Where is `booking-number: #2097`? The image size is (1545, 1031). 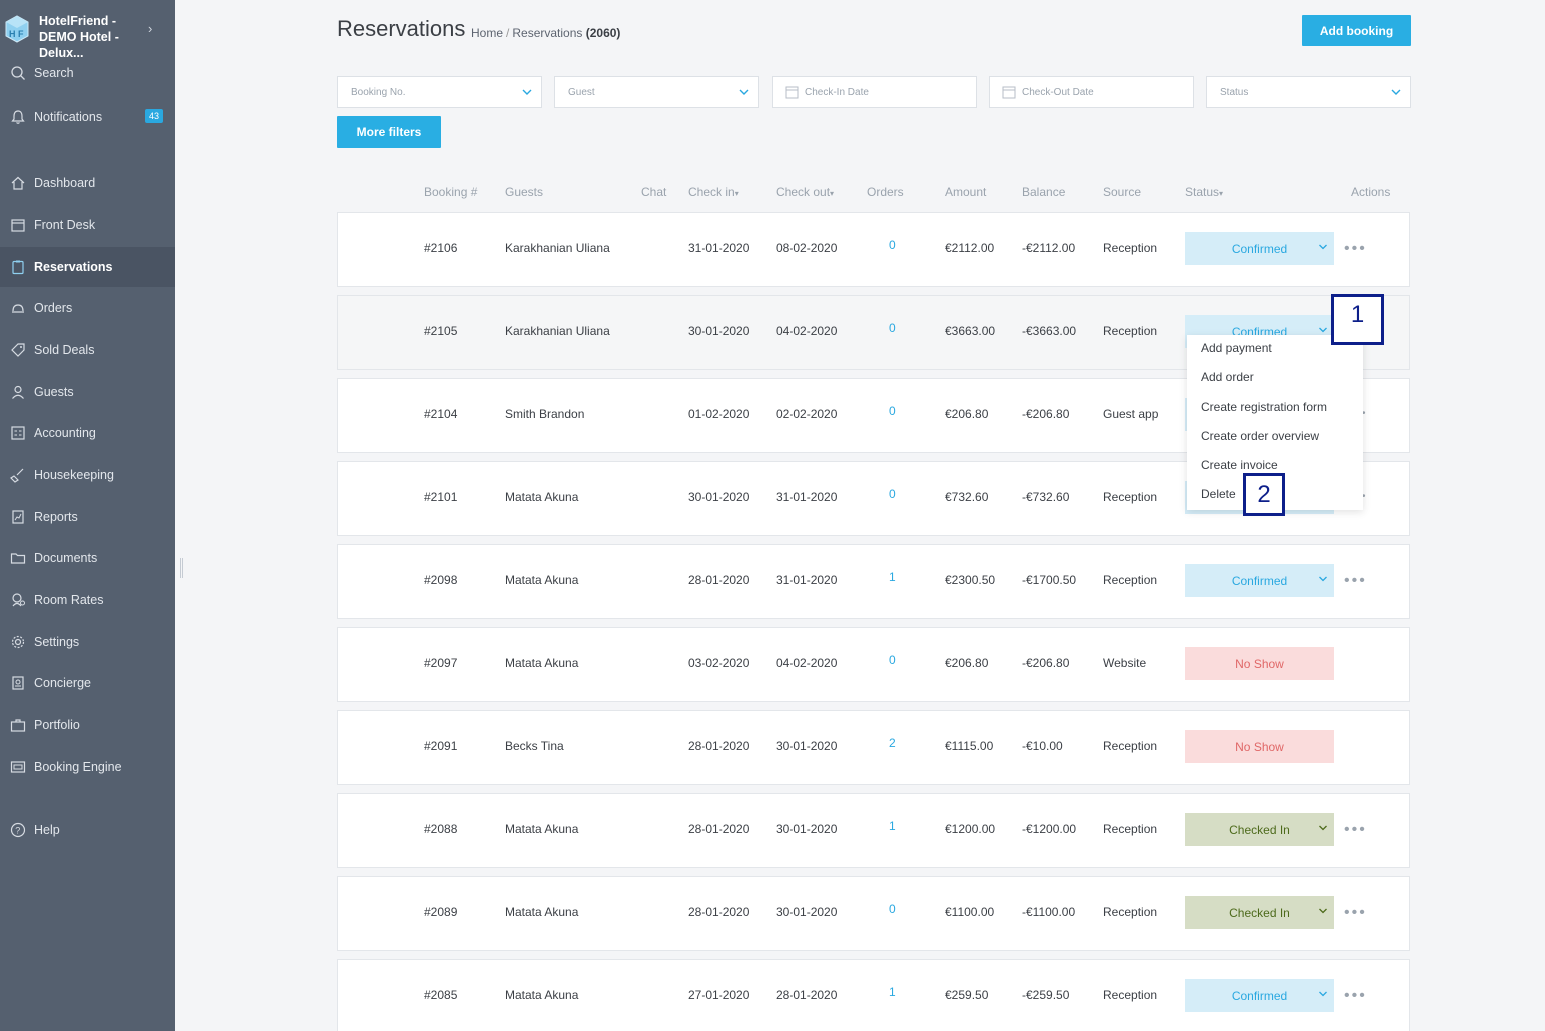 booking-number: #2097 is located at coordinates (441, 663).